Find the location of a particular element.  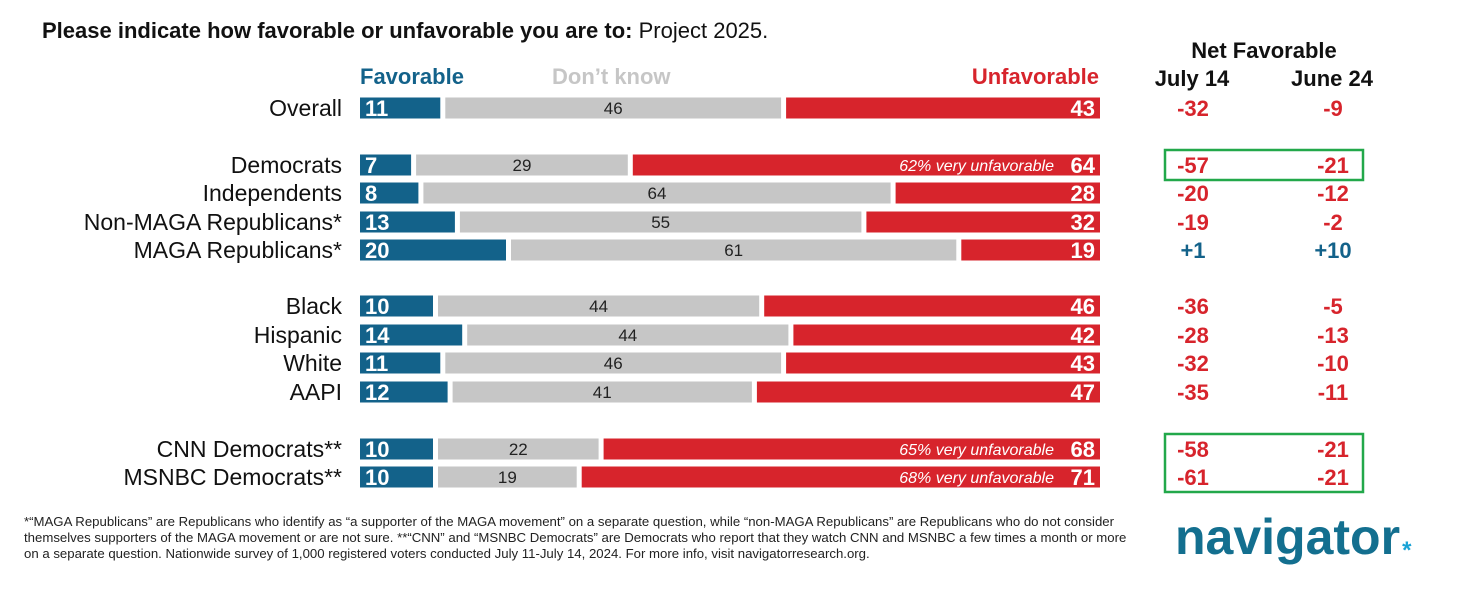

net-favorable-value: -9 is located at coordinates (1333, 108).